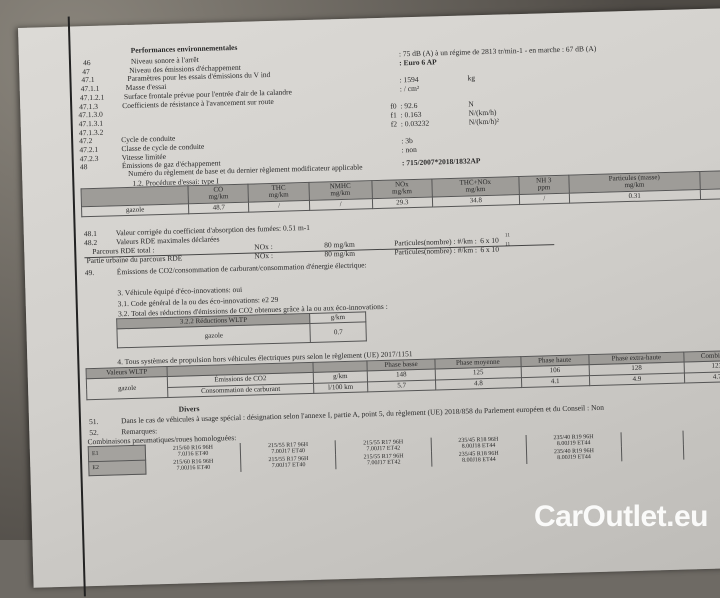 This screenshot has width=720, height=598. Describe the element at coordinates (117, 467) in the screenshot. I see `tyre-row-label: E2` at that location.